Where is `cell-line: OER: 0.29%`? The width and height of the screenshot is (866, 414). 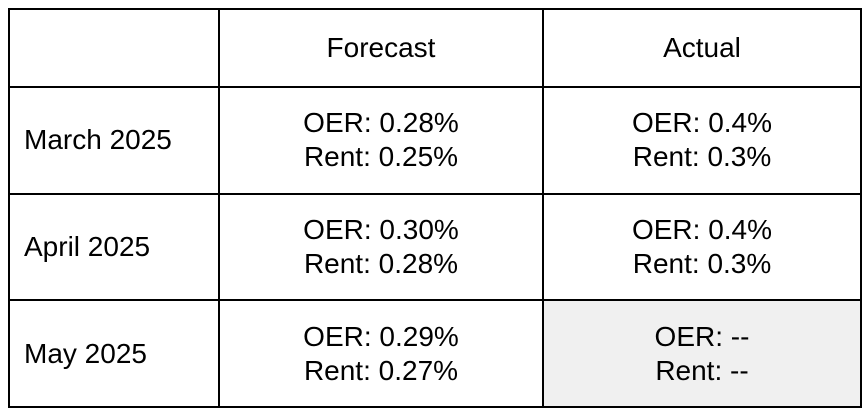
cell-line: OER: 0.29% is located at coordinates (381, 336).